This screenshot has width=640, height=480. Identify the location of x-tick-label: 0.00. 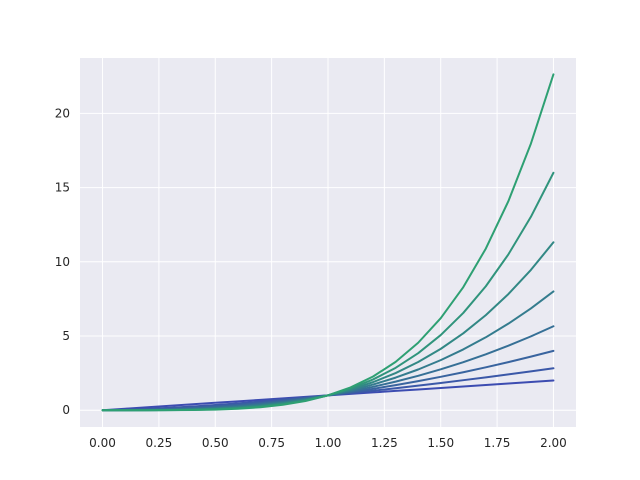
(102, 443).